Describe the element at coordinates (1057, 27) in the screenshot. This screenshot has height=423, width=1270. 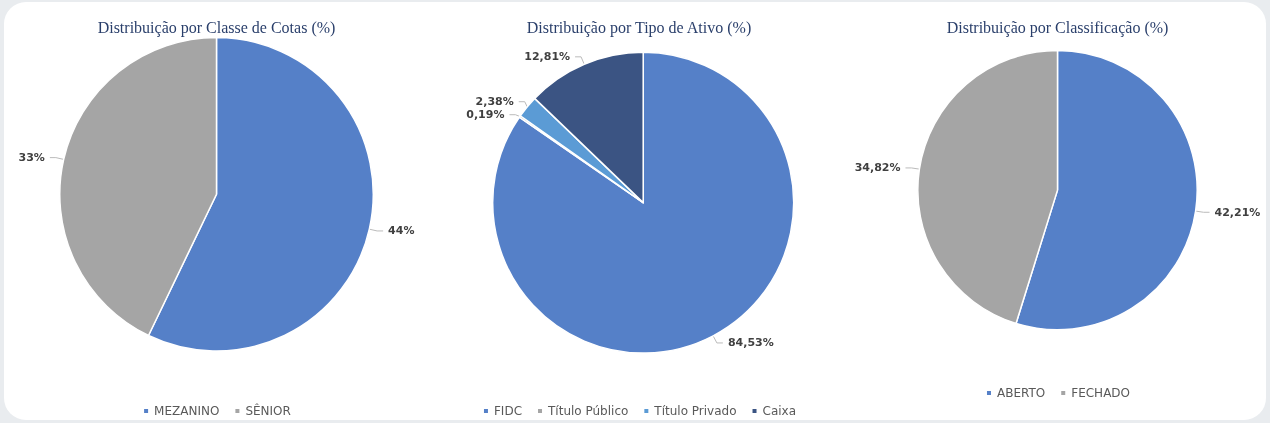
I see `chart-title: Distribuição por Classificação (%)` at that location.